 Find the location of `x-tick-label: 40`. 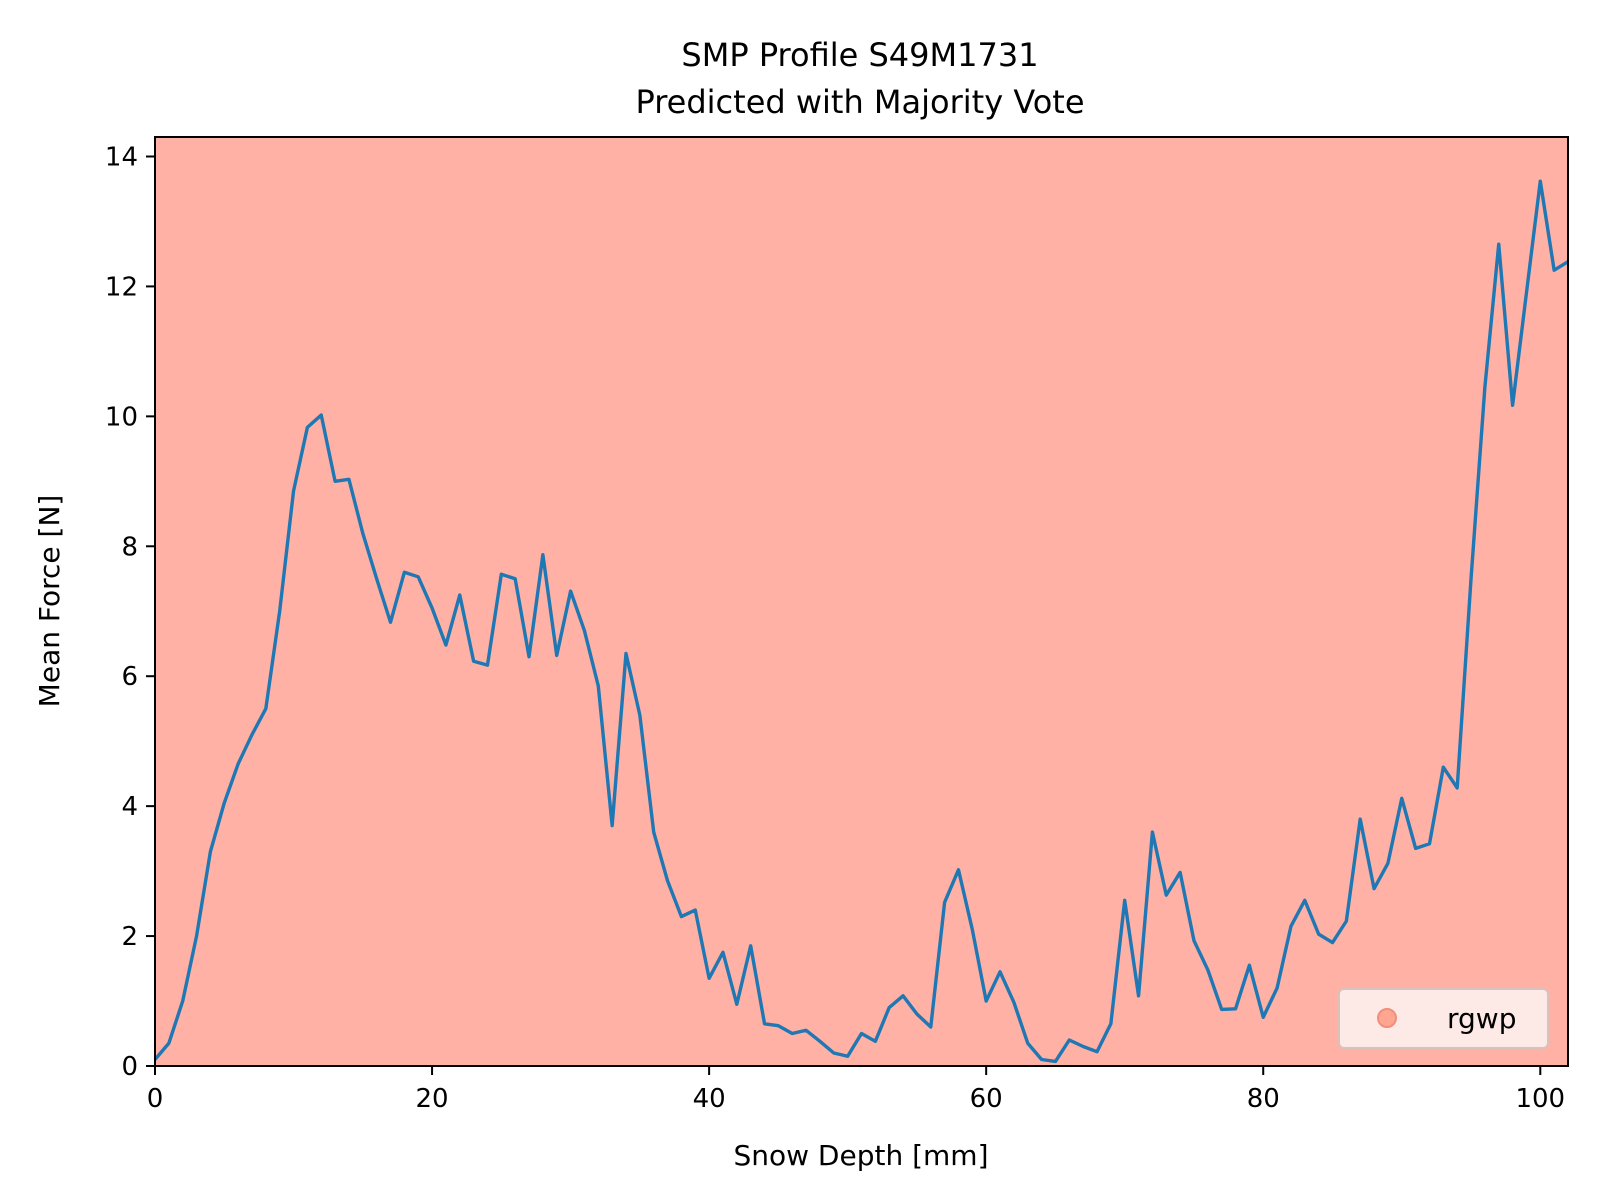

x-tick-label: 40 is located at coordinates (709, 1099).